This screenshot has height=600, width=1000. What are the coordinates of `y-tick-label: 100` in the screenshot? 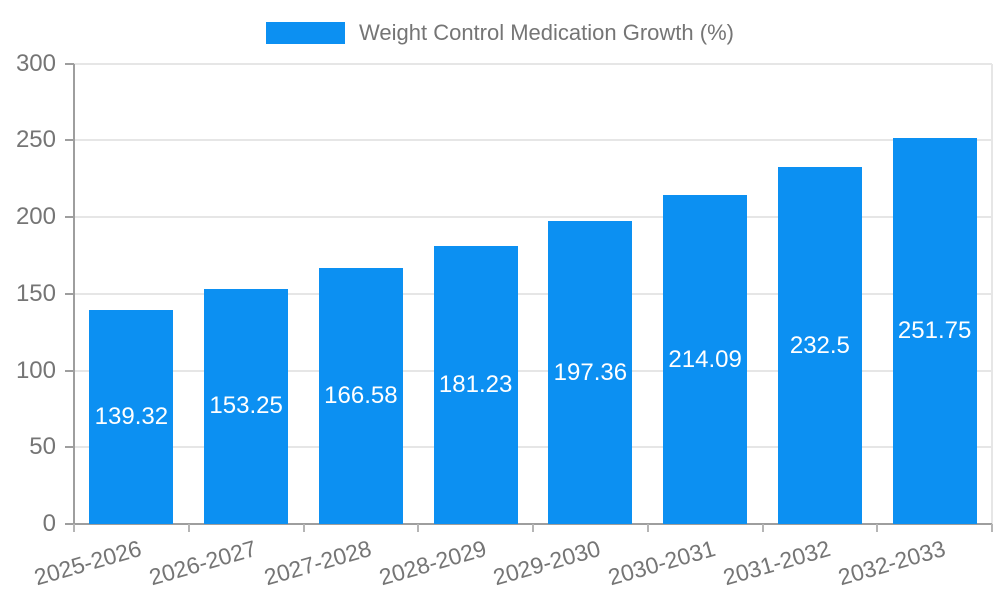 It's located at (35, 370).